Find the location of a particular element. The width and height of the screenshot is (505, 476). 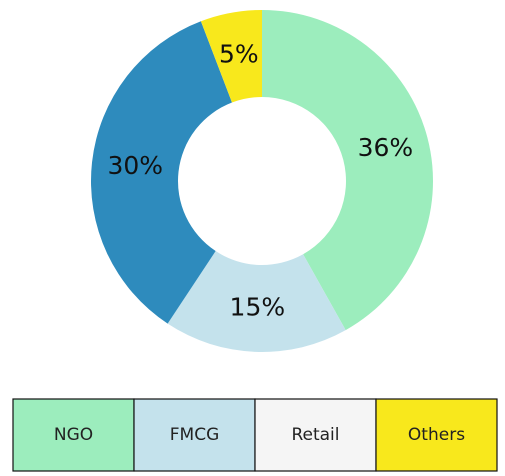

slice-label: 15% is located at coordinates (258, 306).